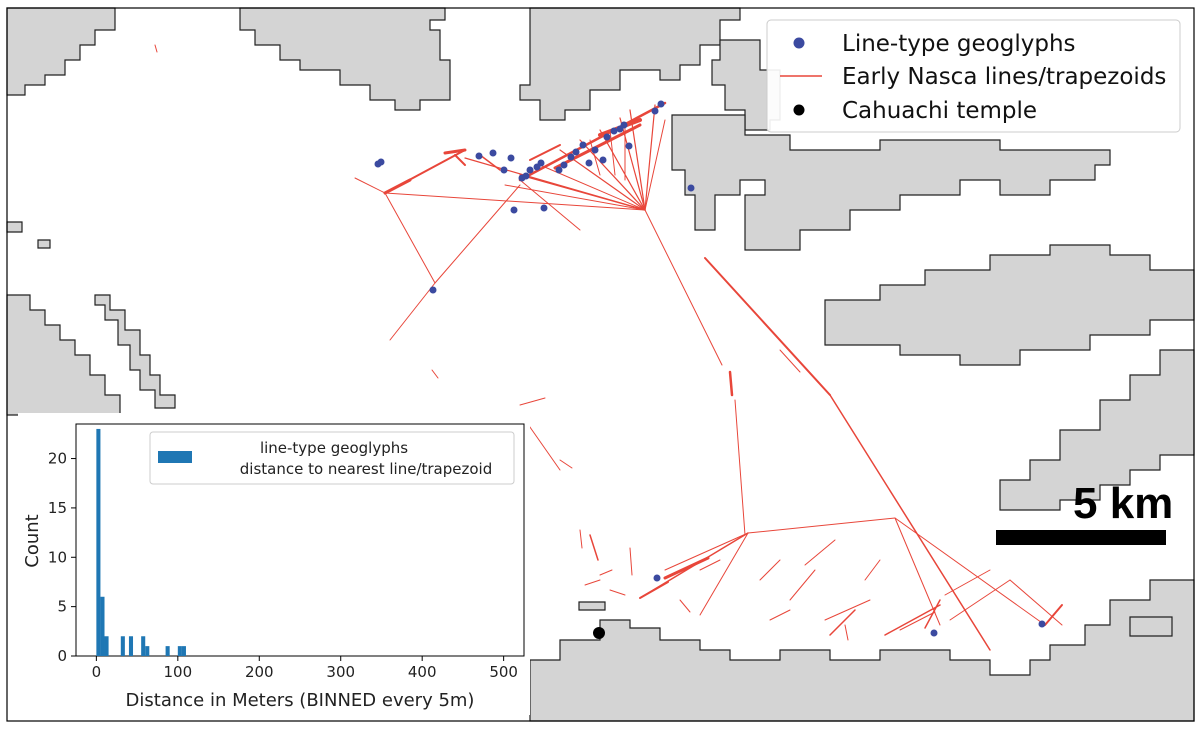 This screenshot has height=729, width=1200. I want to click on histogram-x-tick-label: 100, so click(177, 672).